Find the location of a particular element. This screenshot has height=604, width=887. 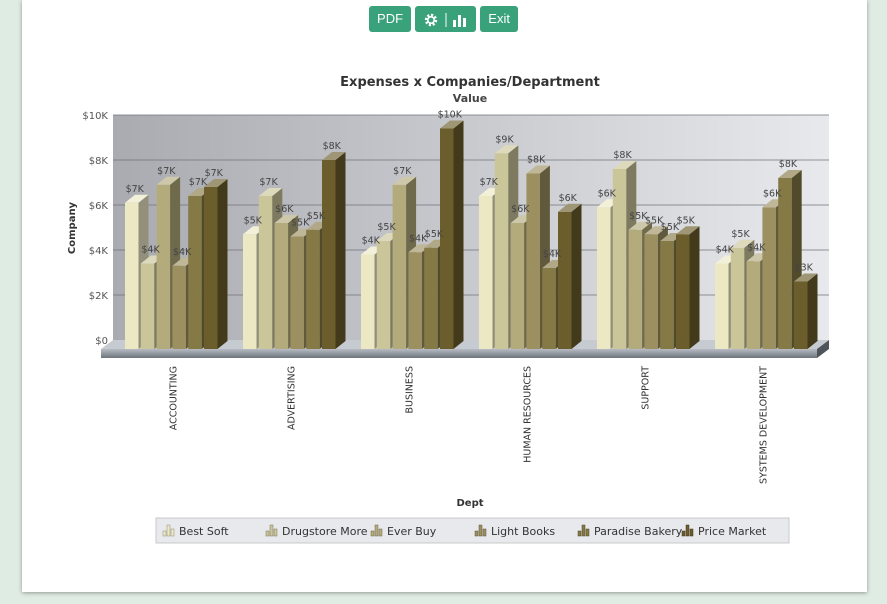

y-tick-label: $10K is located at coordinates (95, 116).